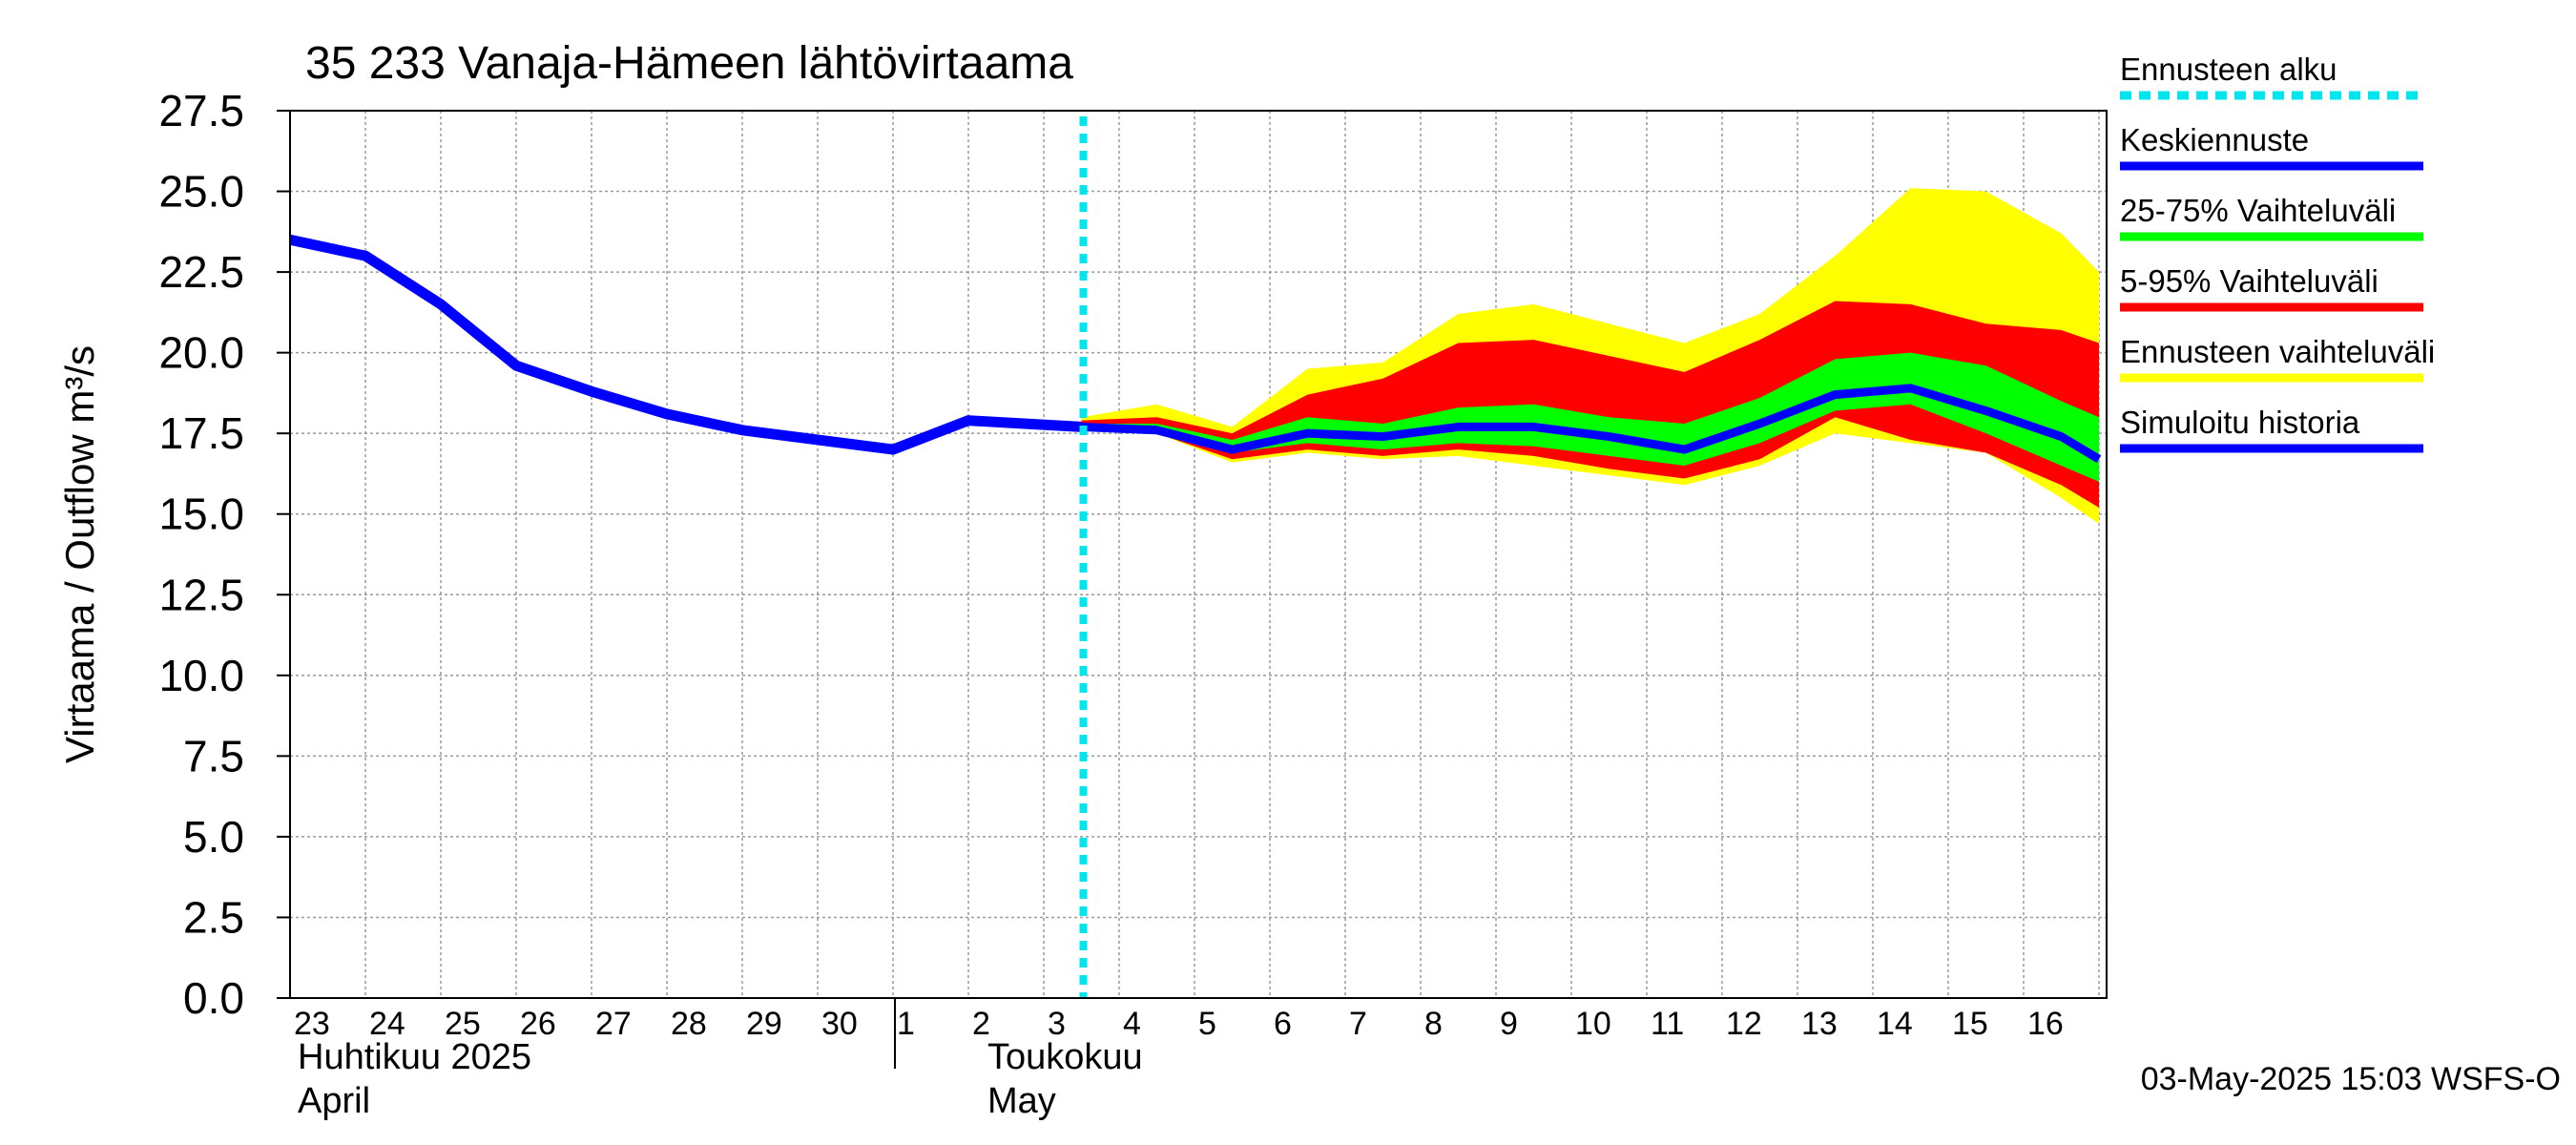 This screenshot has height=1145, width=2576. I want to click on x-tick-label: 3, so click(1057, 1024).